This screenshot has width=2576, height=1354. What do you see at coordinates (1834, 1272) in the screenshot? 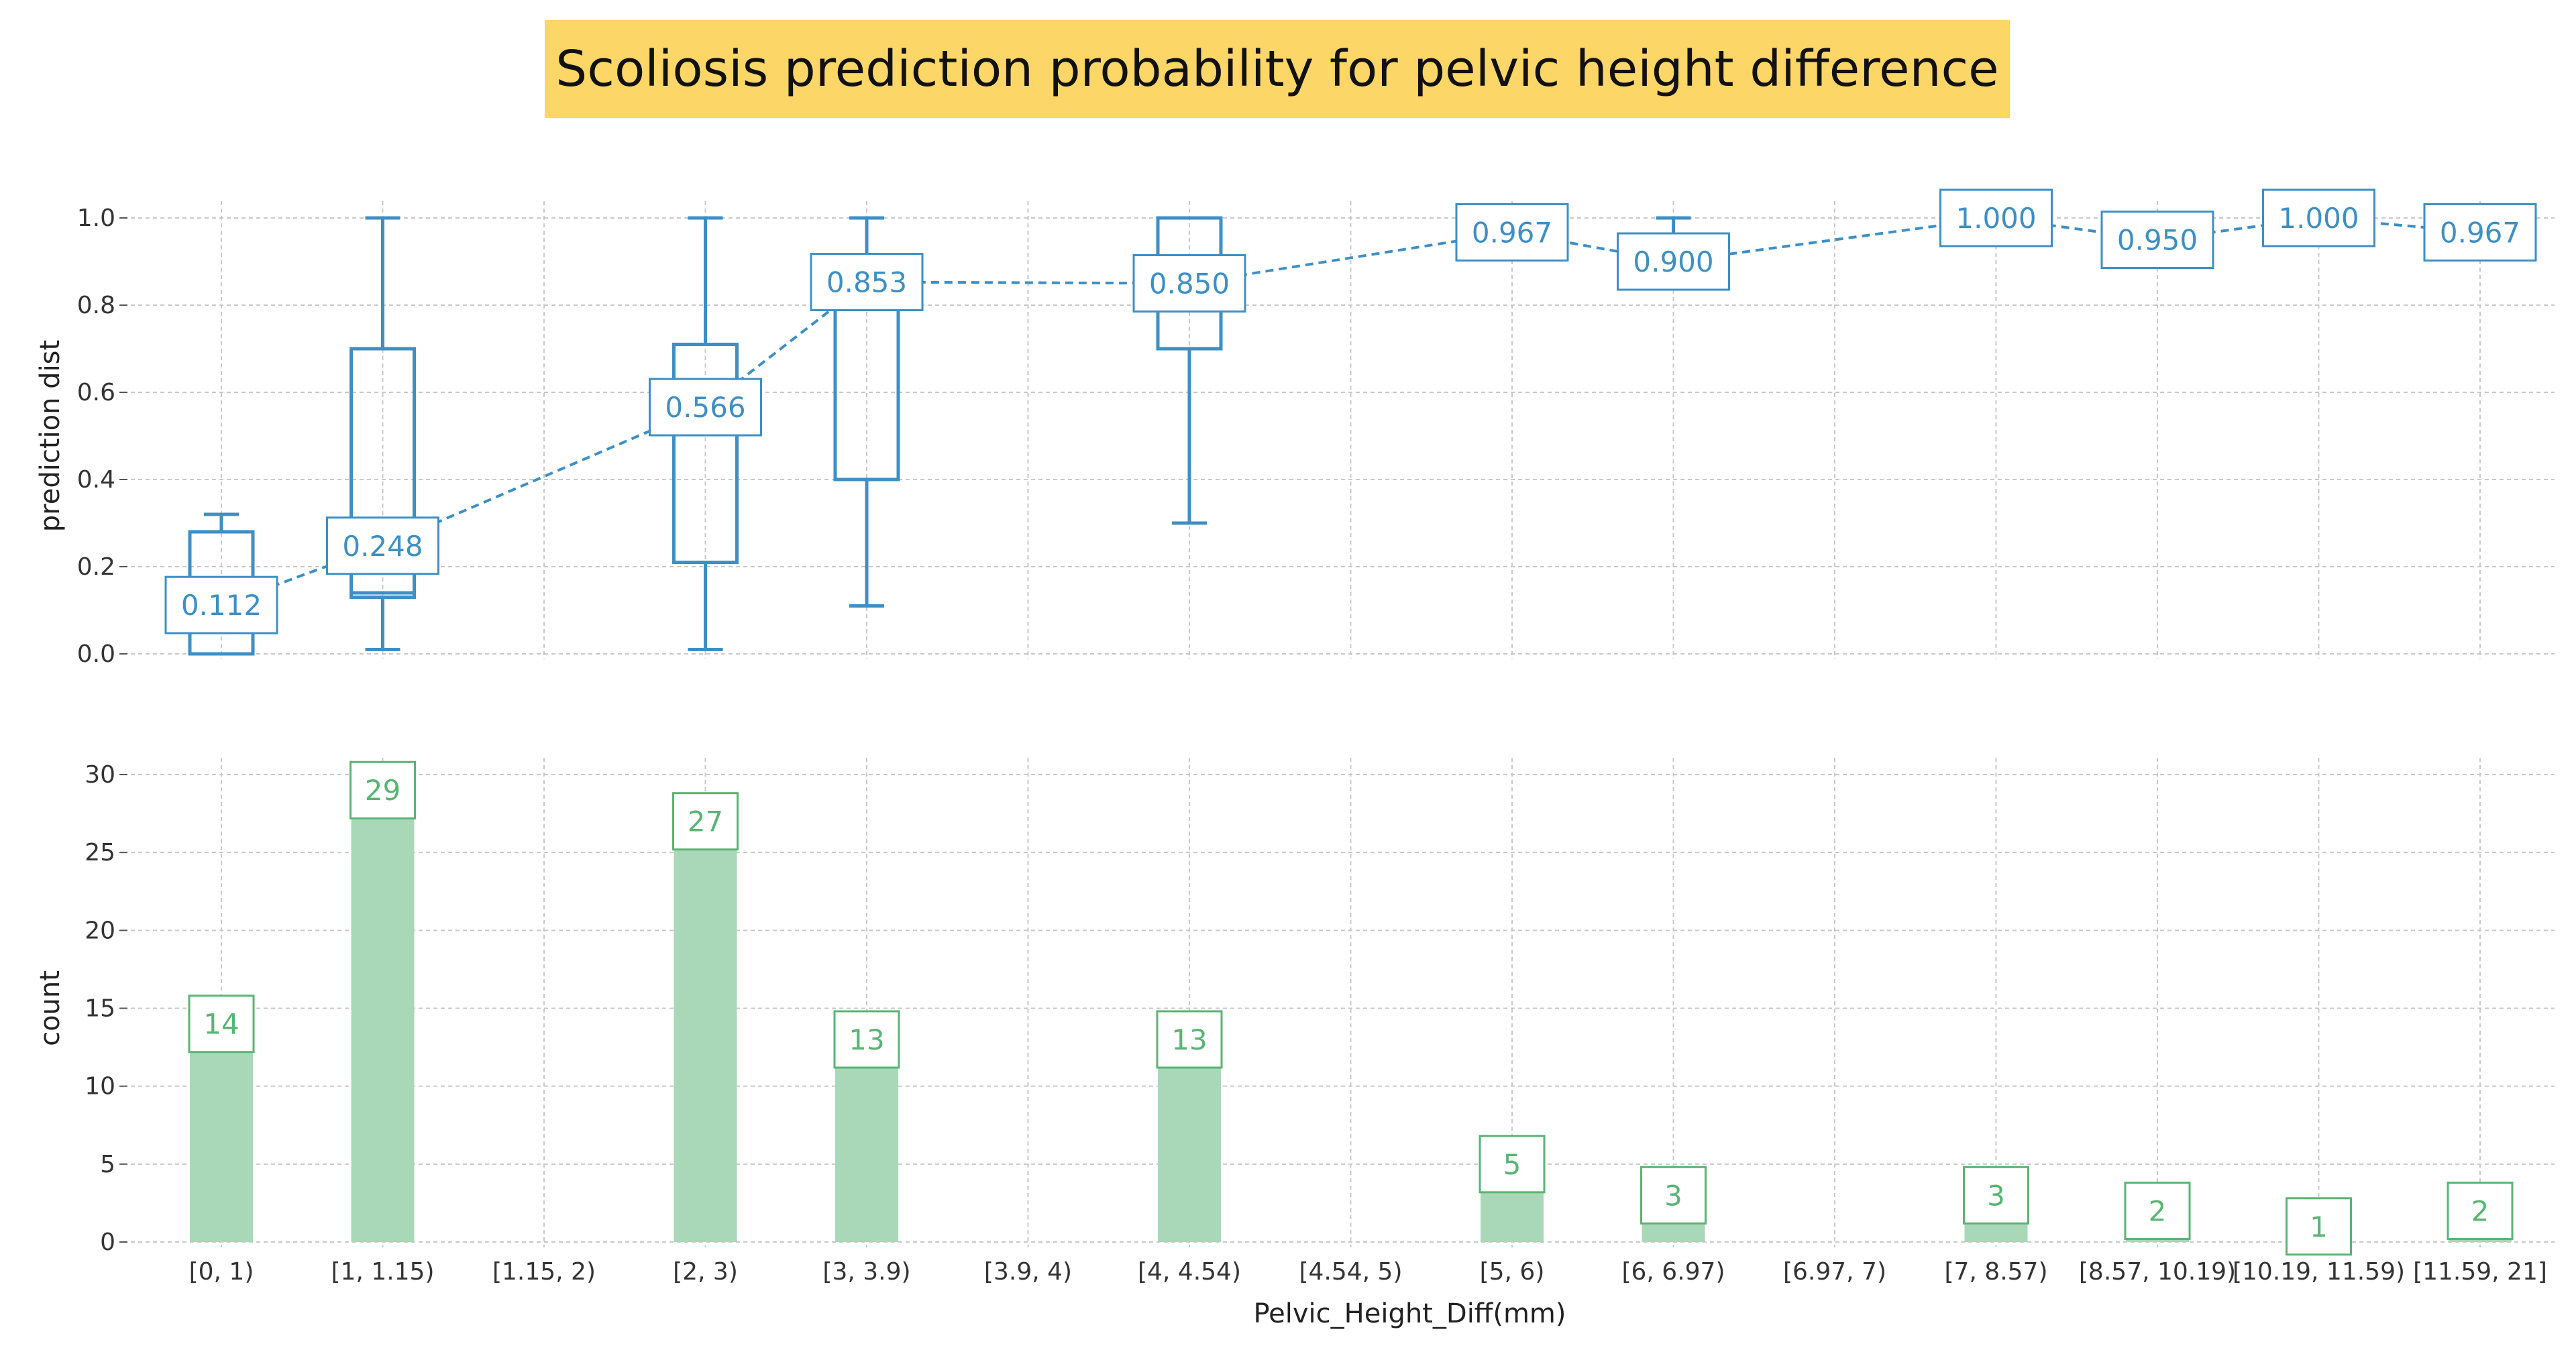
I see `x-tick-label: [6.97, 7)` at bounding box center [1834, 1272].